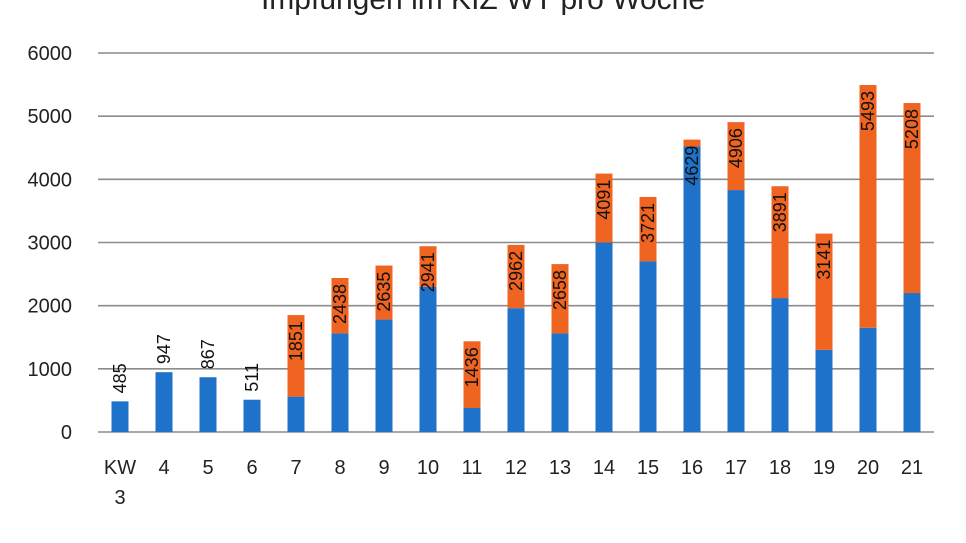 This screenshot has height=543, width=966. I want to click on bar-total-label: 511, so click(252, 377).